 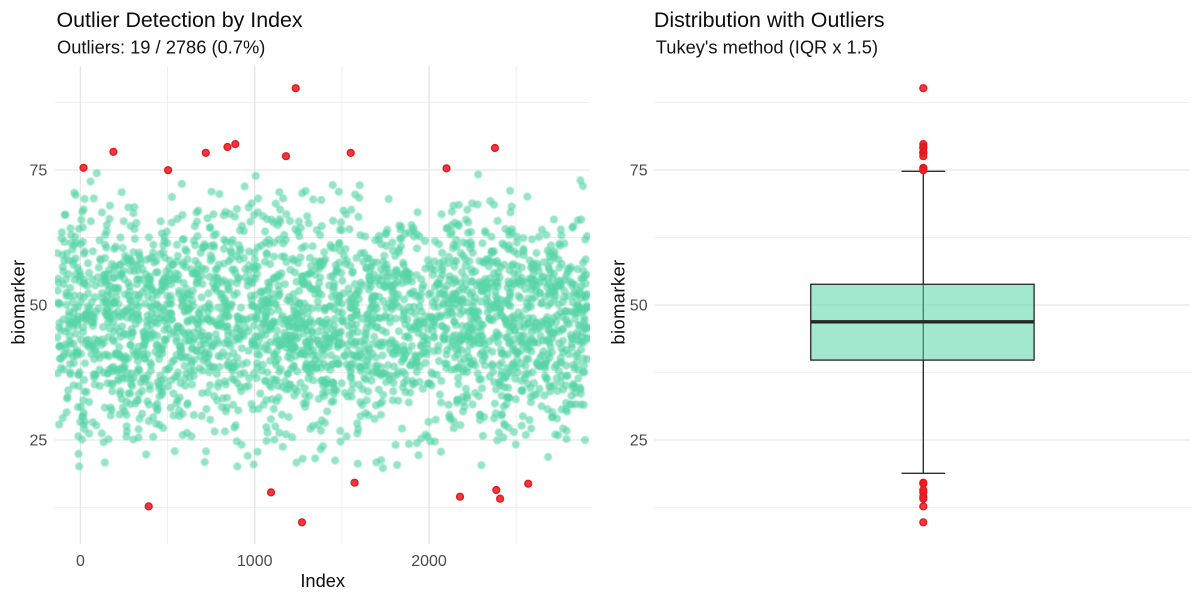 What do you see at coordinates (767, 47) in the screenshot?
I see `svg-text: Tukey's method (IQR x 1.5)` at bounding box center [767, 47].